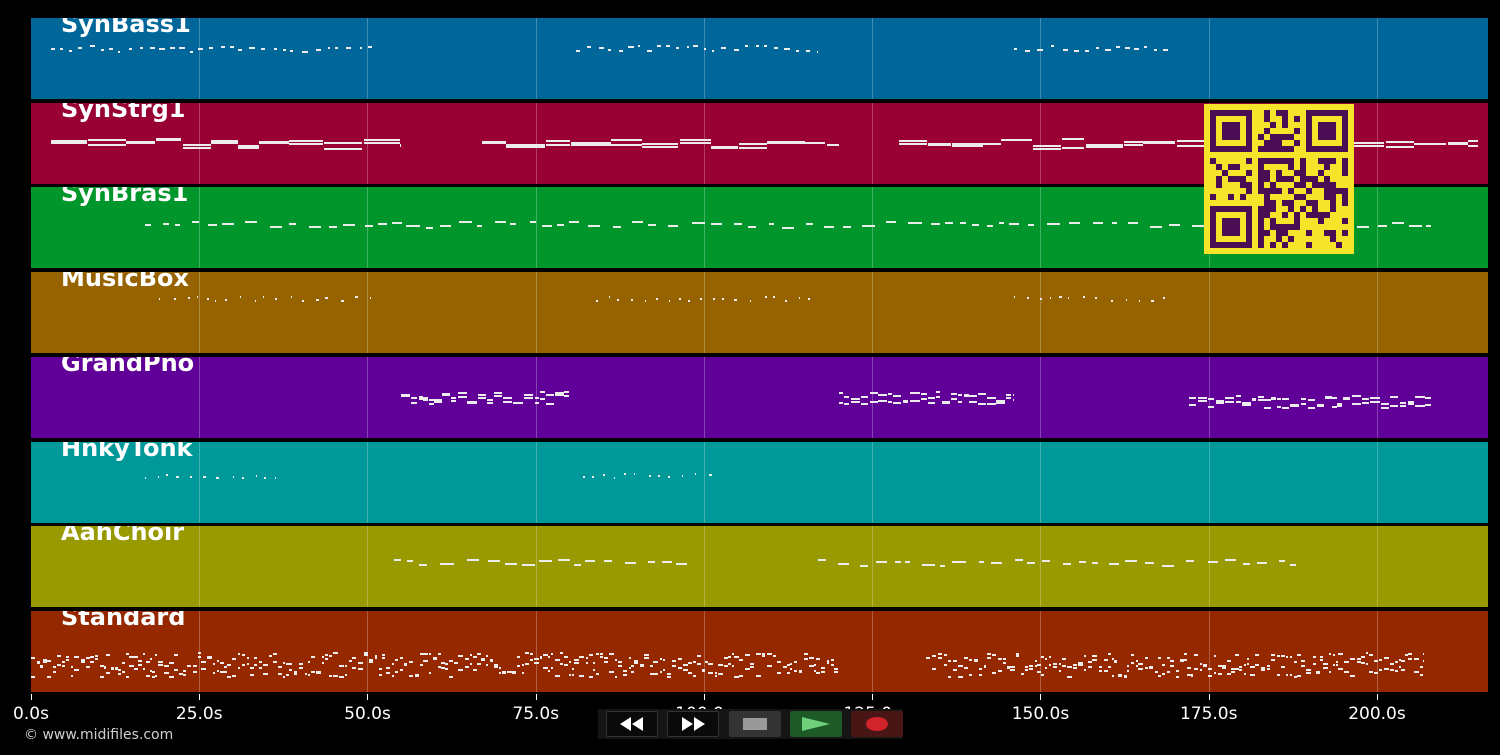  I want to click on stop-button, so click(755, 724).